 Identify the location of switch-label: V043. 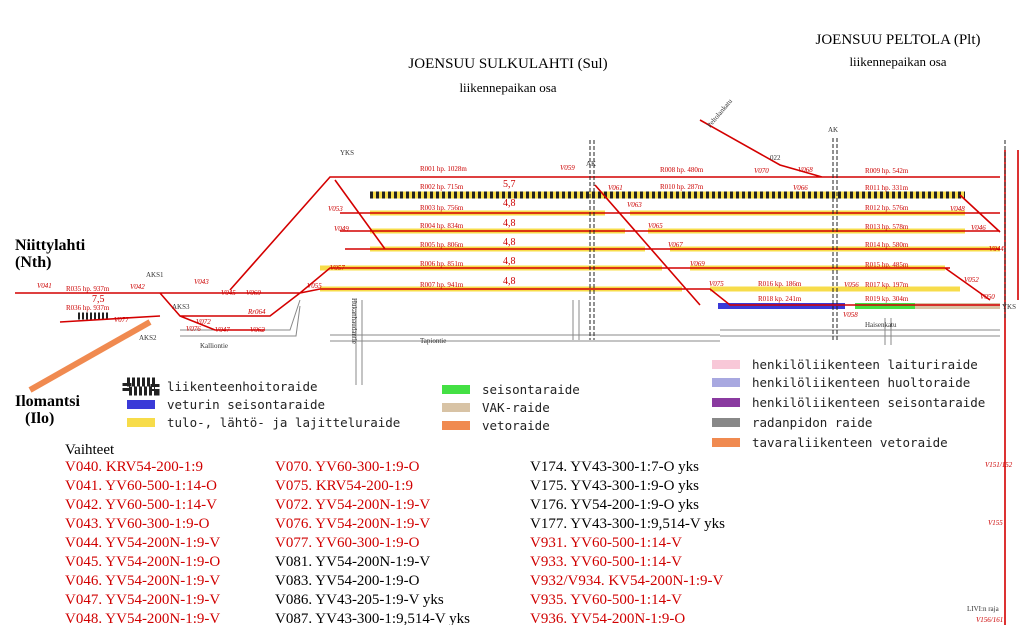
(201, 282).